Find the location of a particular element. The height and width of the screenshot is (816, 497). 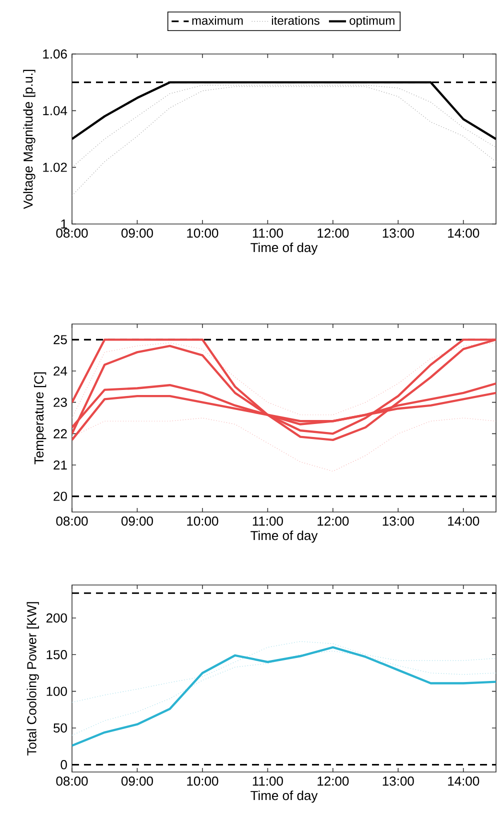

y-tick-label: 24 is located at coordinates (61, 371).